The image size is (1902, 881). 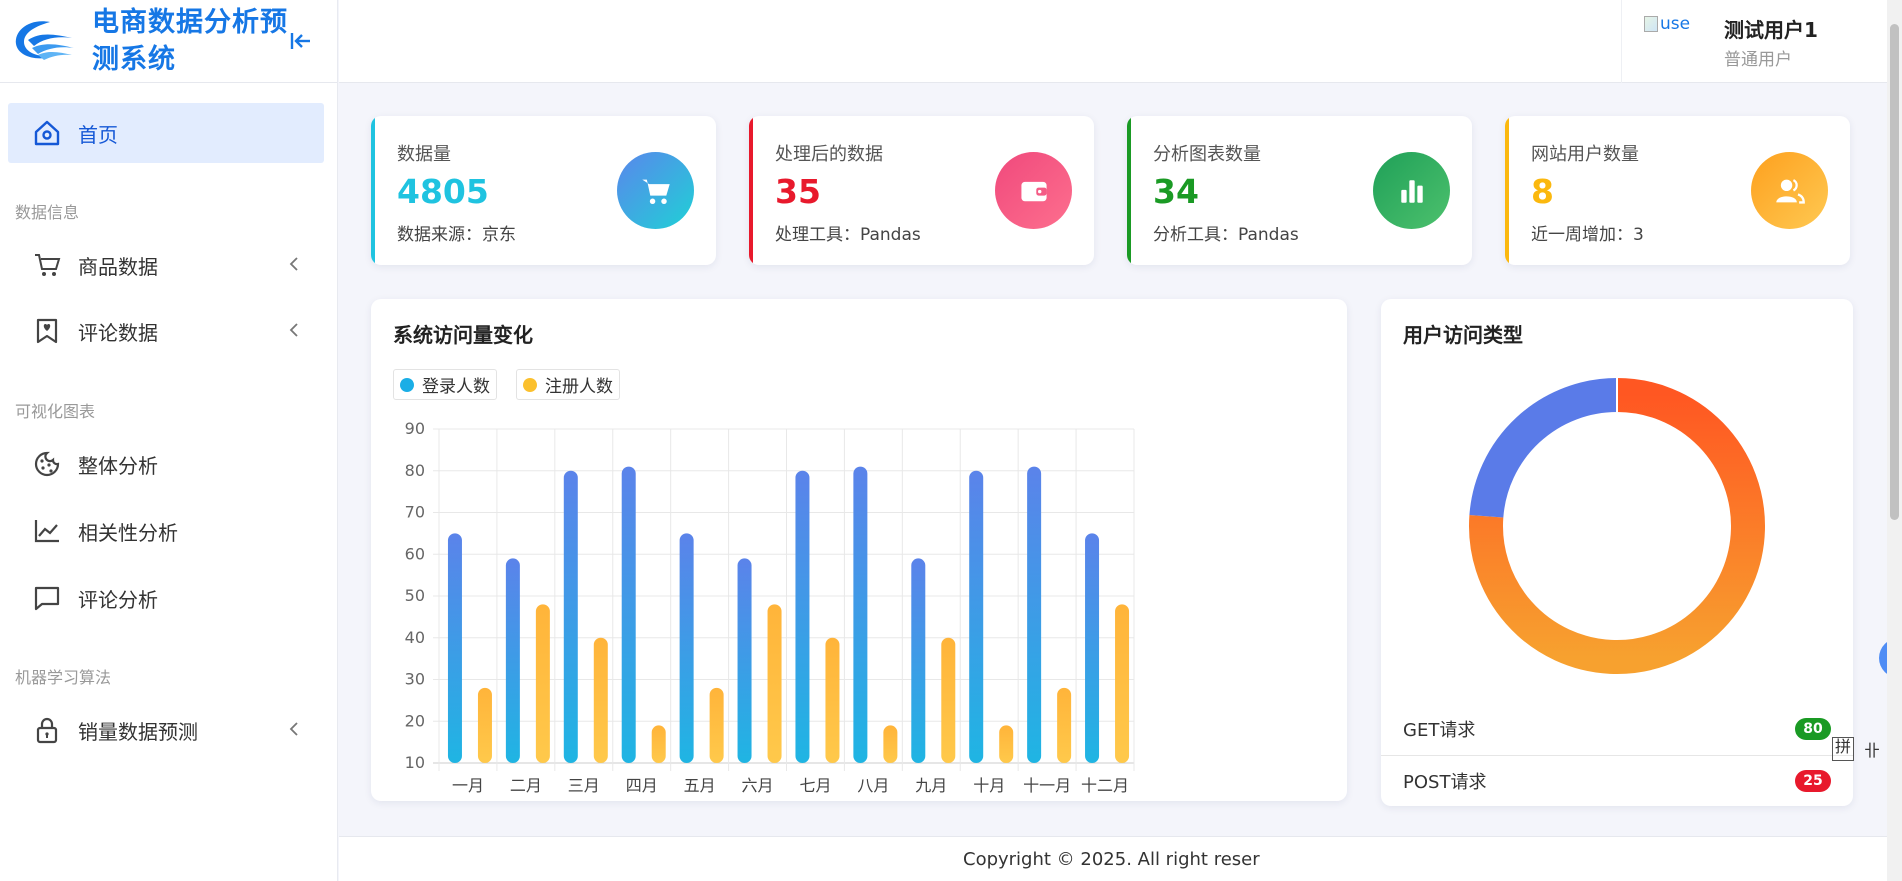 I want to click on collapse-sidebar-button, so click(x=301, y=41).